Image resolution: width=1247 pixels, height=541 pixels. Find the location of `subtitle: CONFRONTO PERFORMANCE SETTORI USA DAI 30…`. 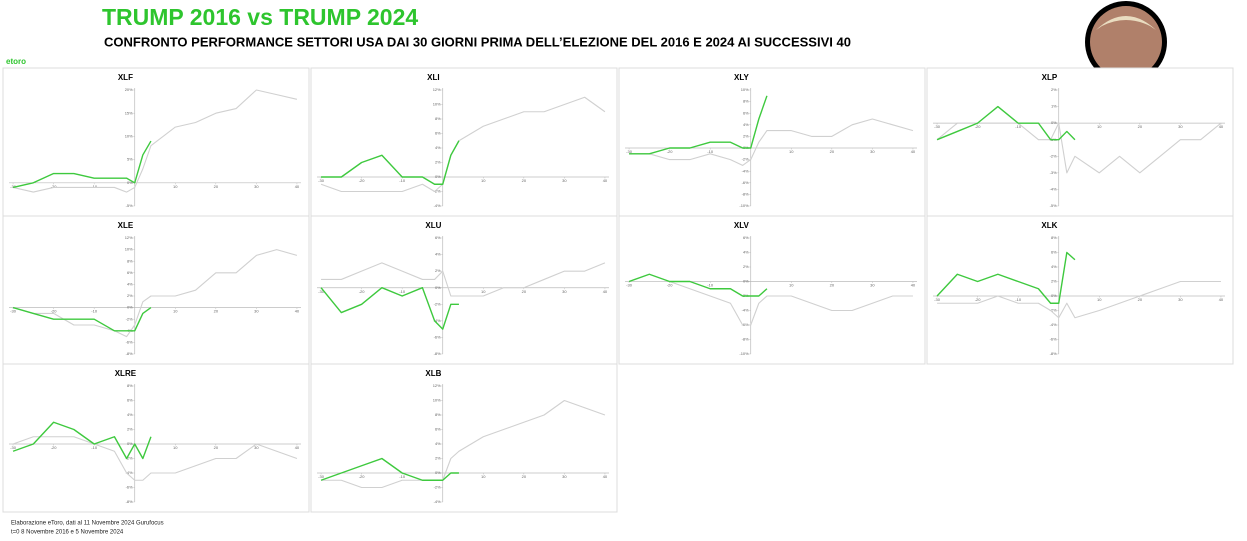

subtitle: CONFRONTO PERFORMANCE SETTORI USA DAI 30… is located at coordinates (477, 41).